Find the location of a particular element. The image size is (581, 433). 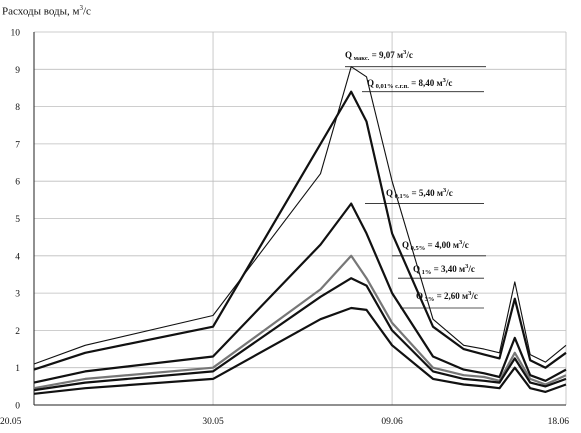

y-axis-title-sup: 3 is located at coordinates (81, 8).